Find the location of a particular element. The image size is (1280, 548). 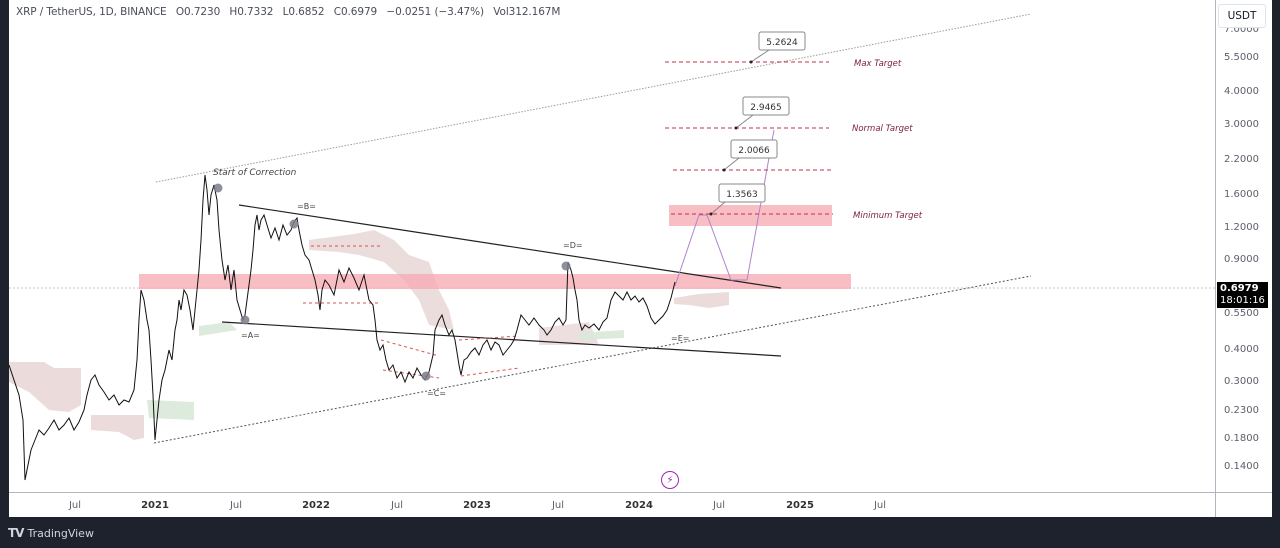

price-tick: 1.6000 is located at coordinates (1241, 194).